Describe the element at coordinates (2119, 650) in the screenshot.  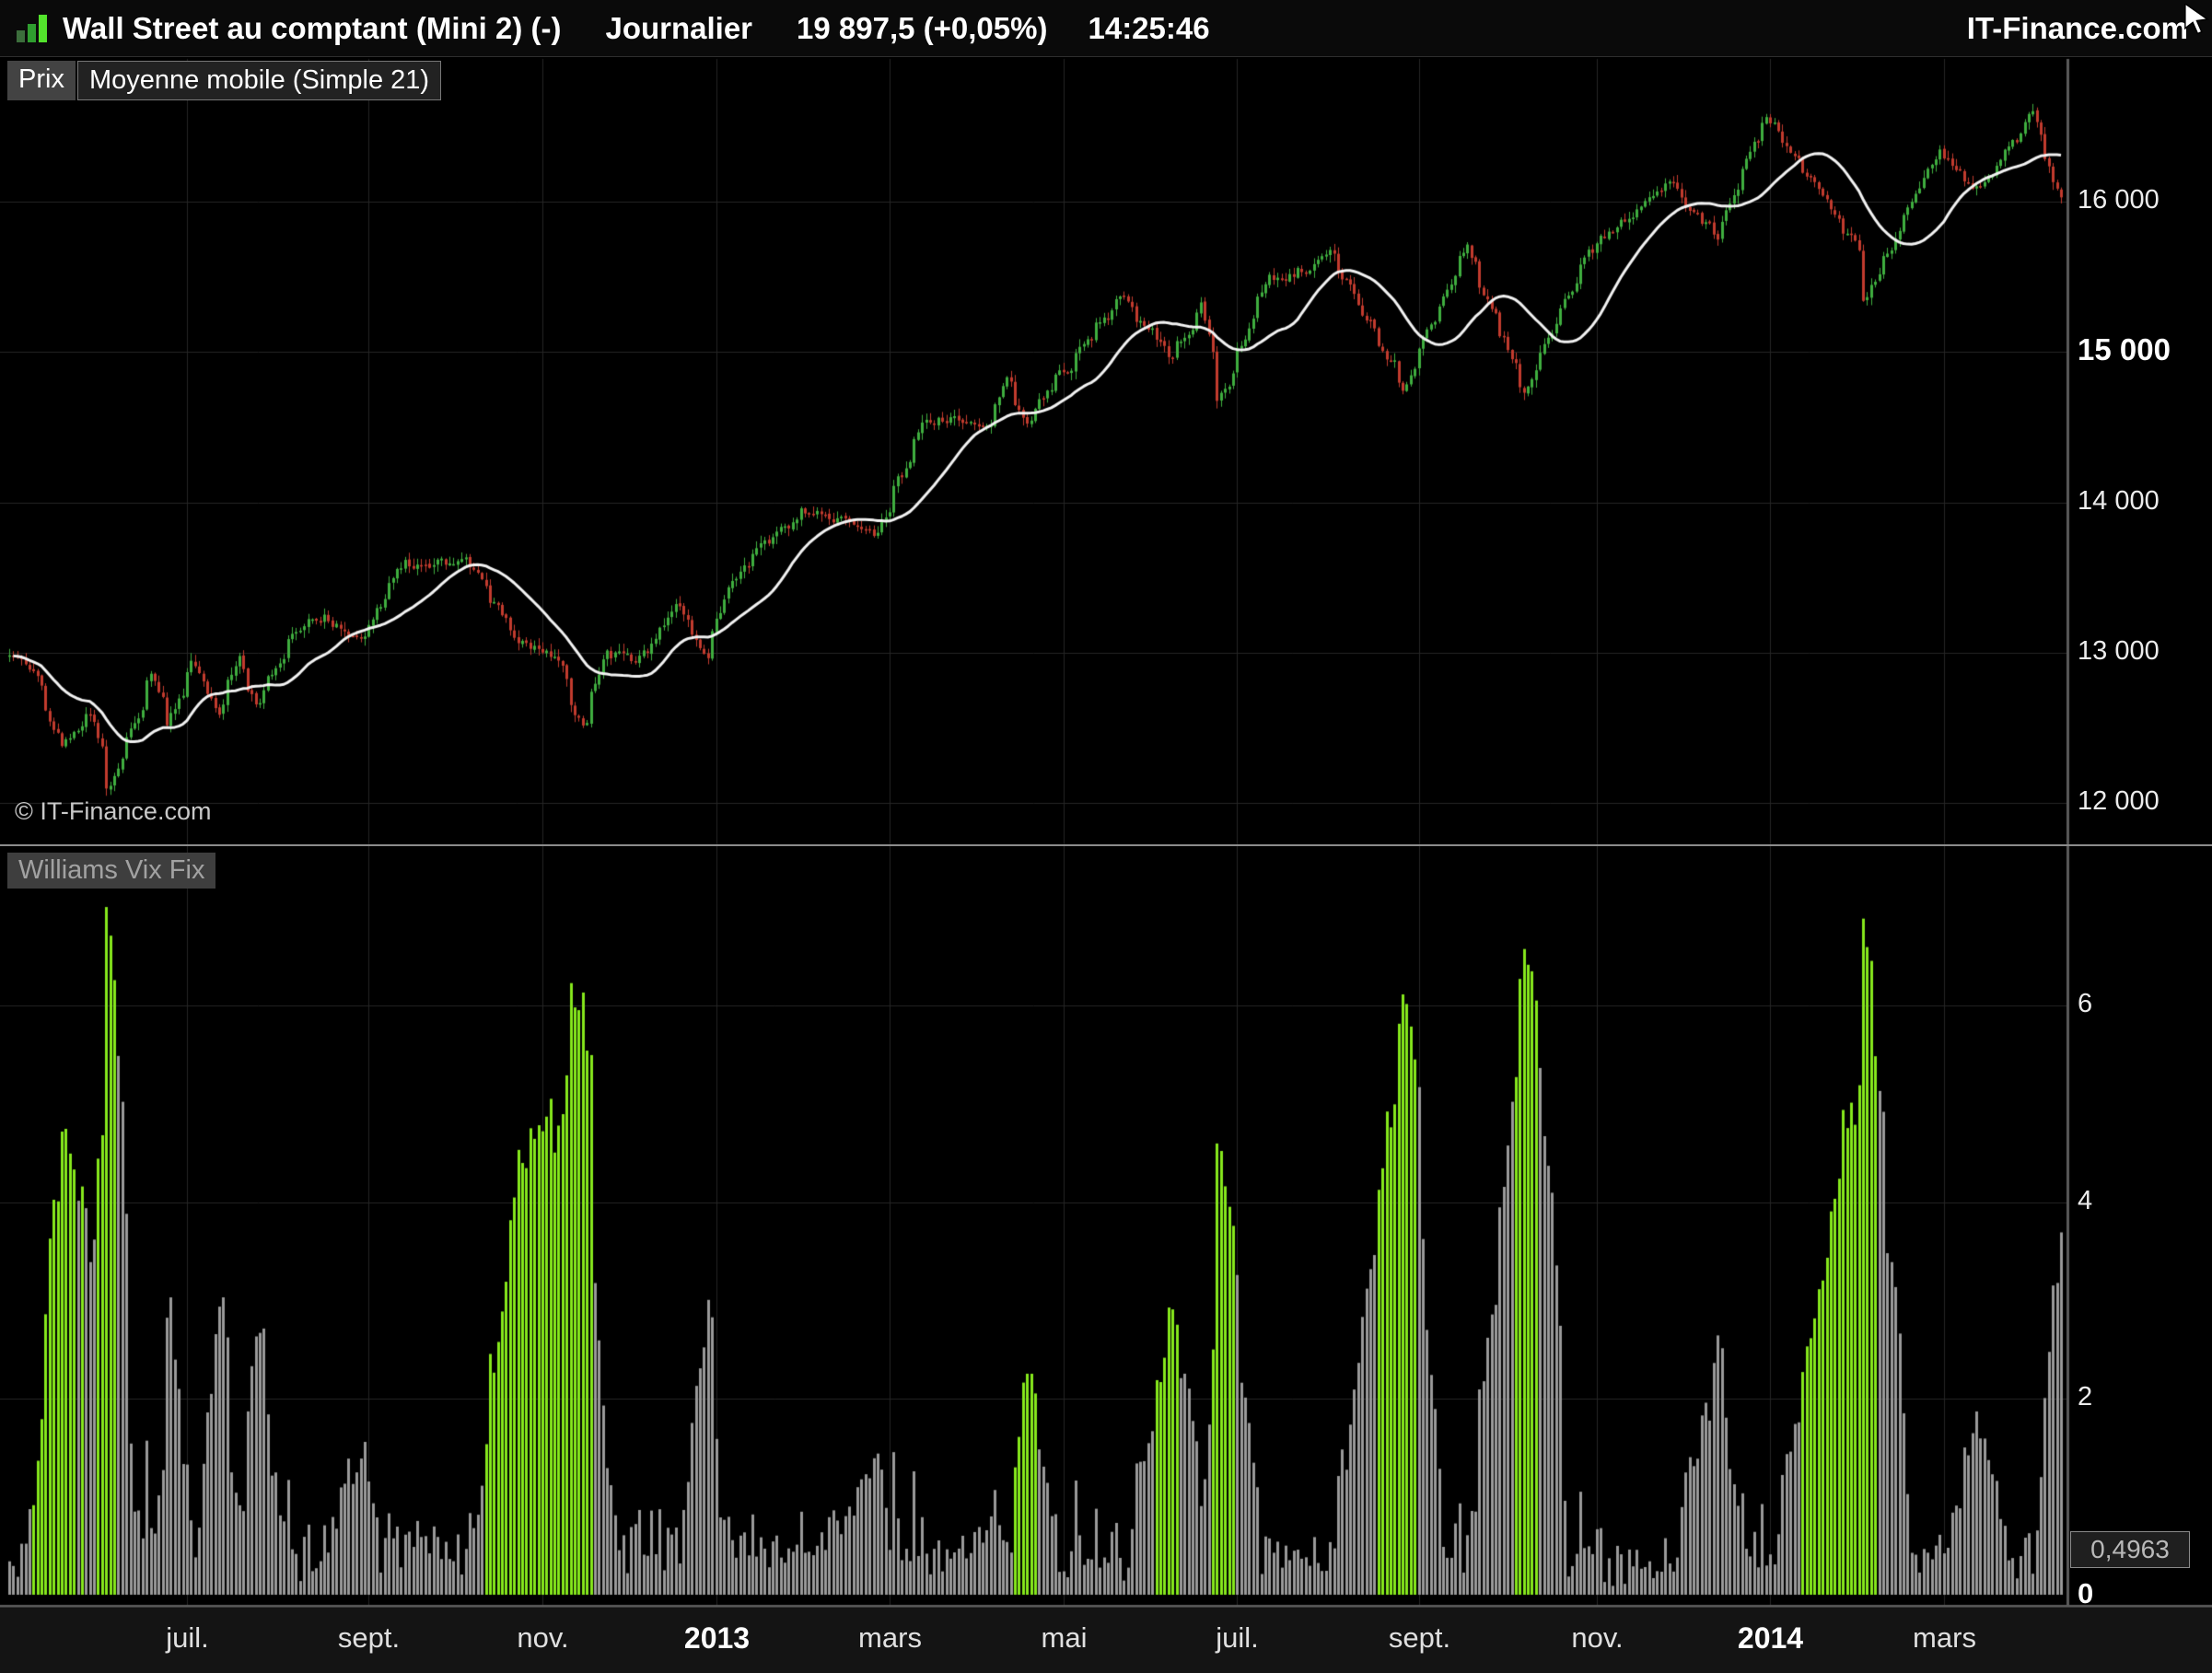
I see `price-axis-label: 13 000` at that location.